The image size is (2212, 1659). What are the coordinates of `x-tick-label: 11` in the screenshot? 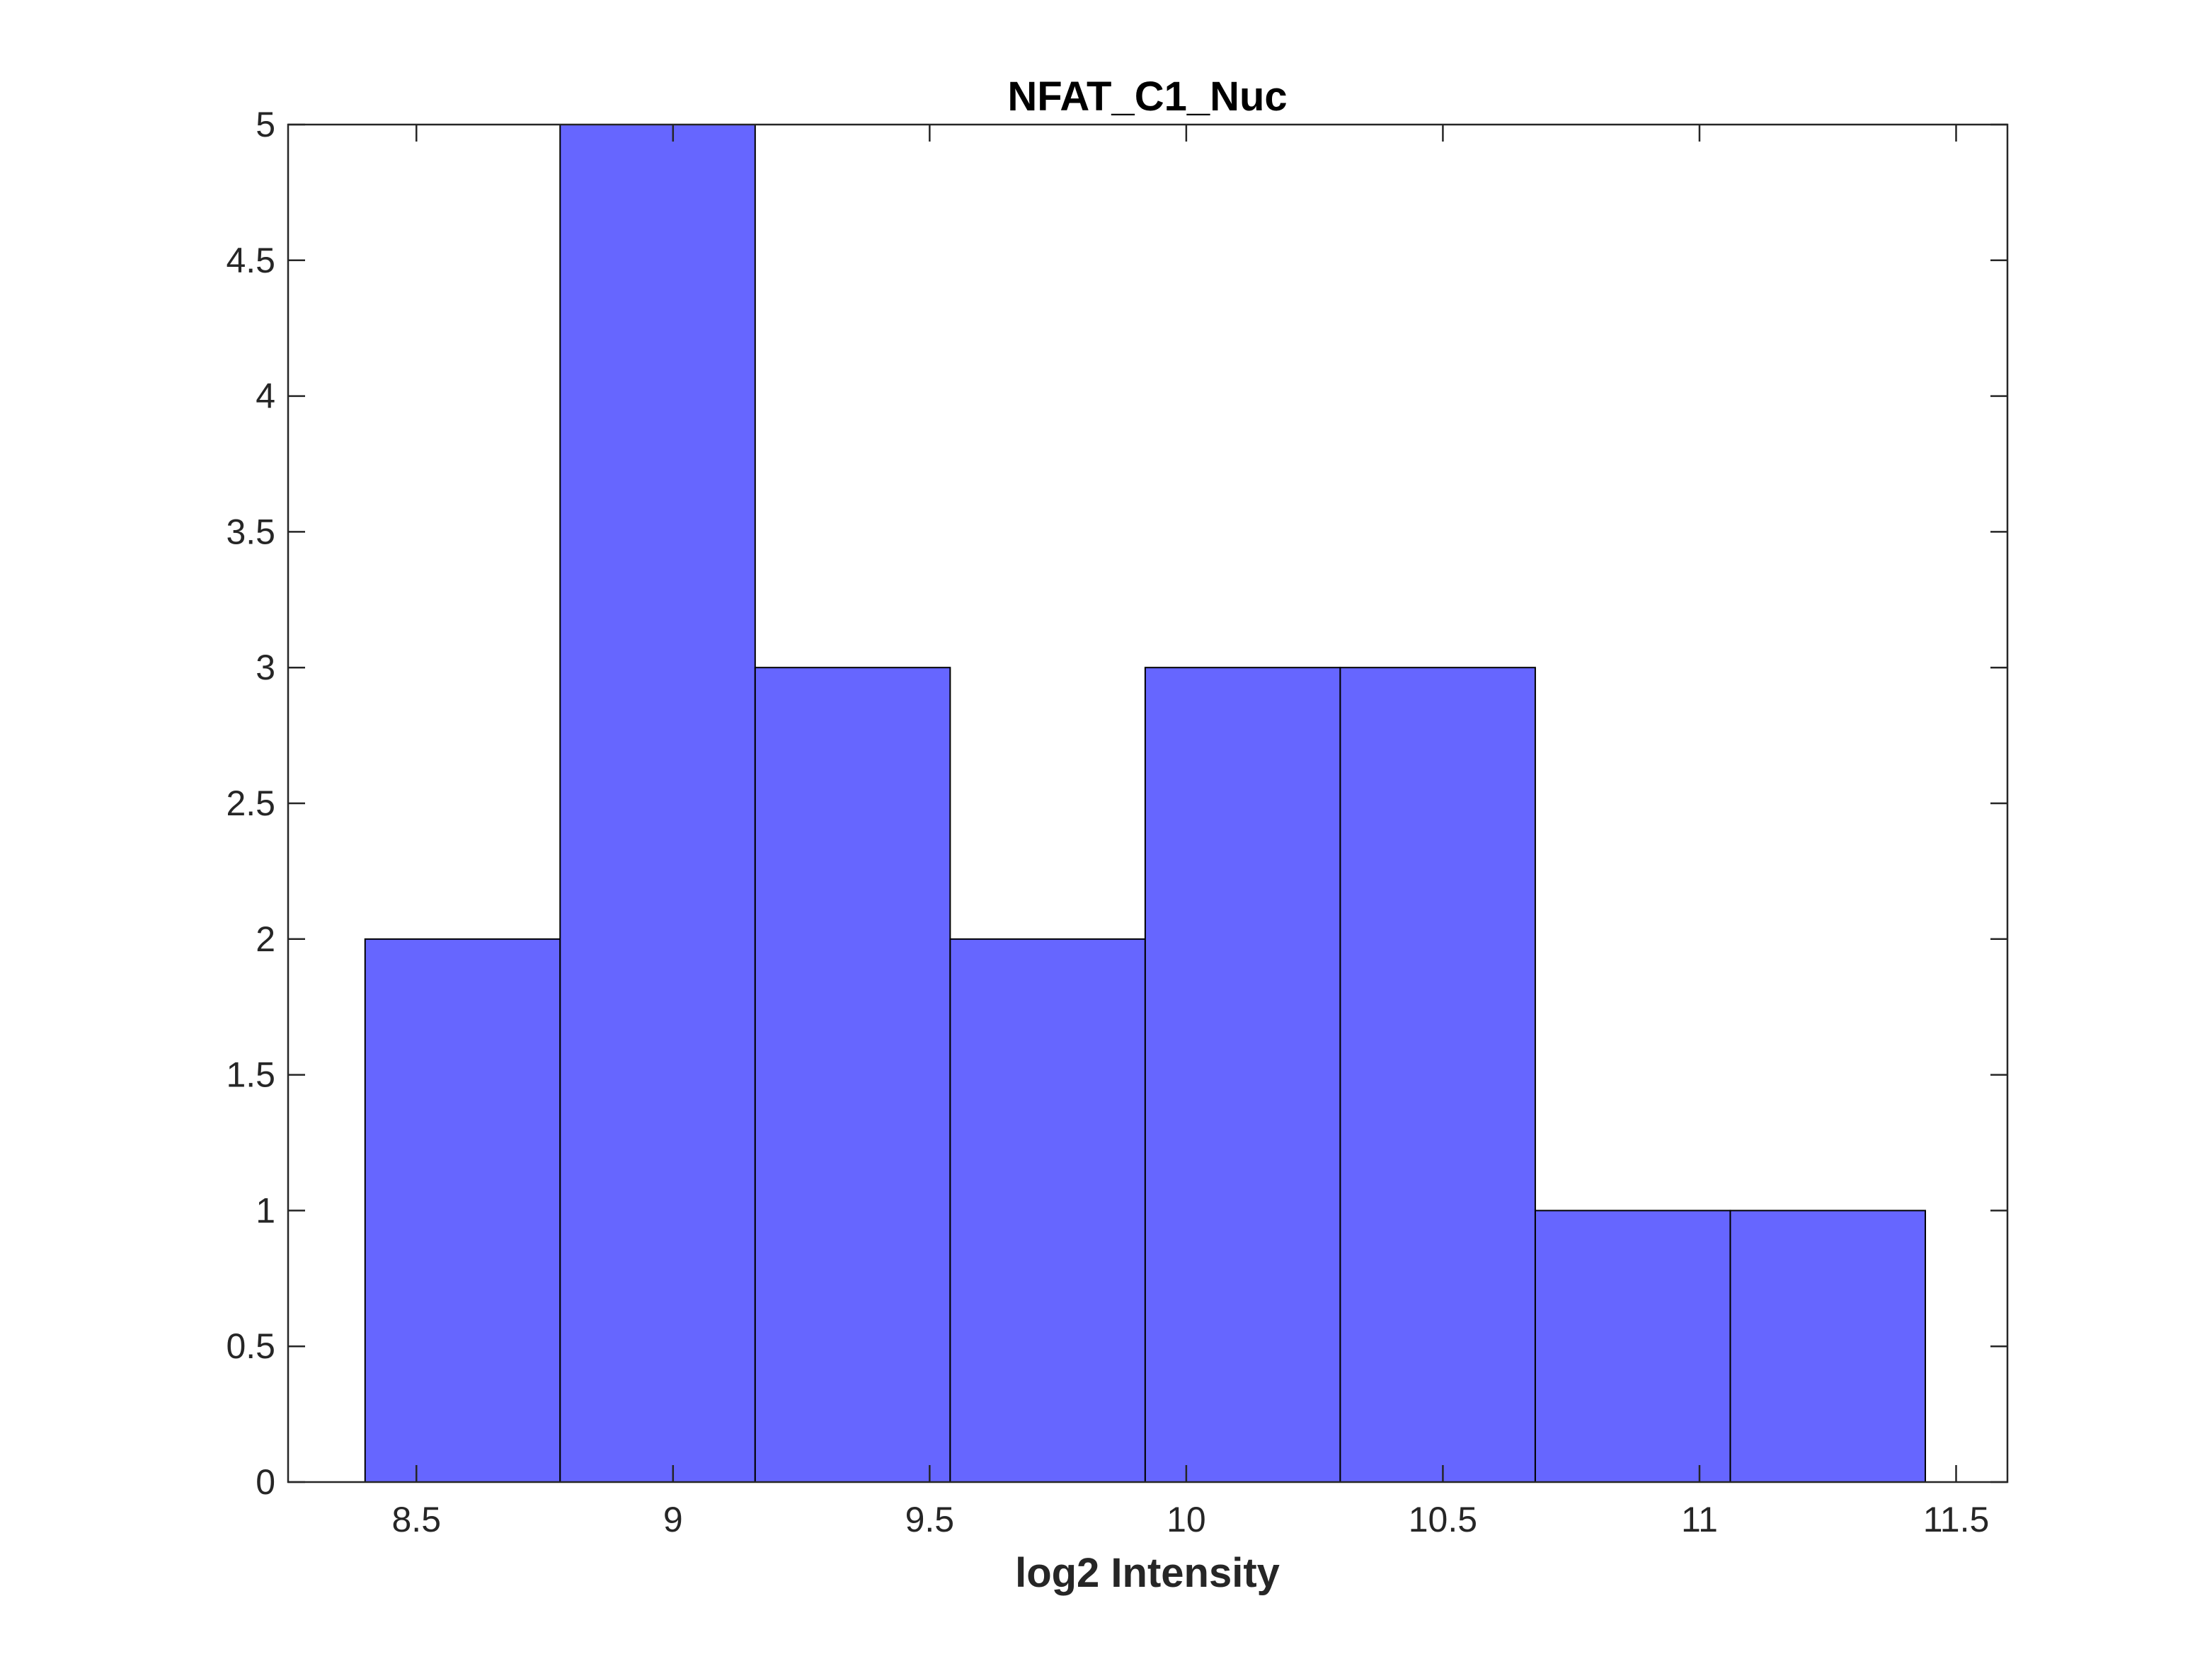 It's located at (1699, 1519).